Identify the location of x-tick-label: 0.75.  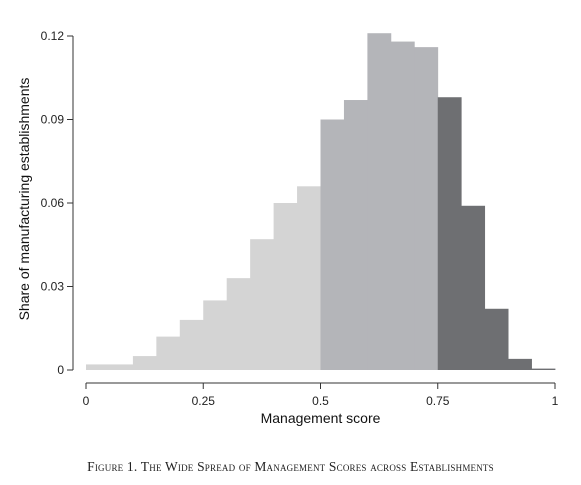
(438, 401).